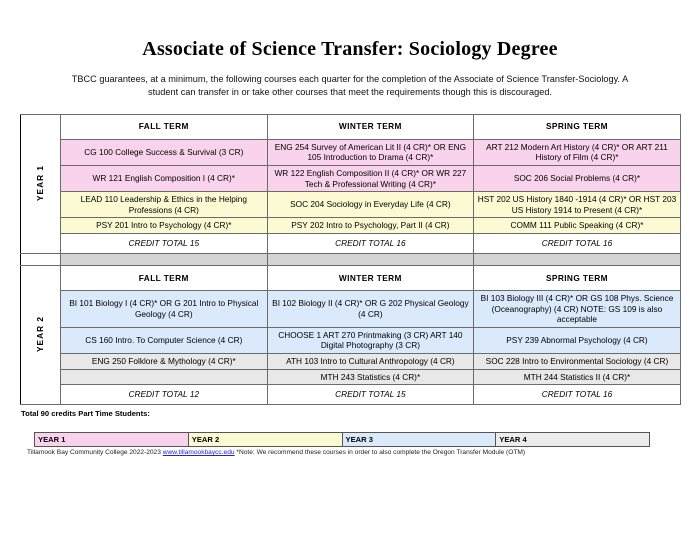 The height and width of the screenshot is (541, 700). I want to click on course-cell-fall: WR 121 English Composition I (4 CR)*, so click(164, 178).